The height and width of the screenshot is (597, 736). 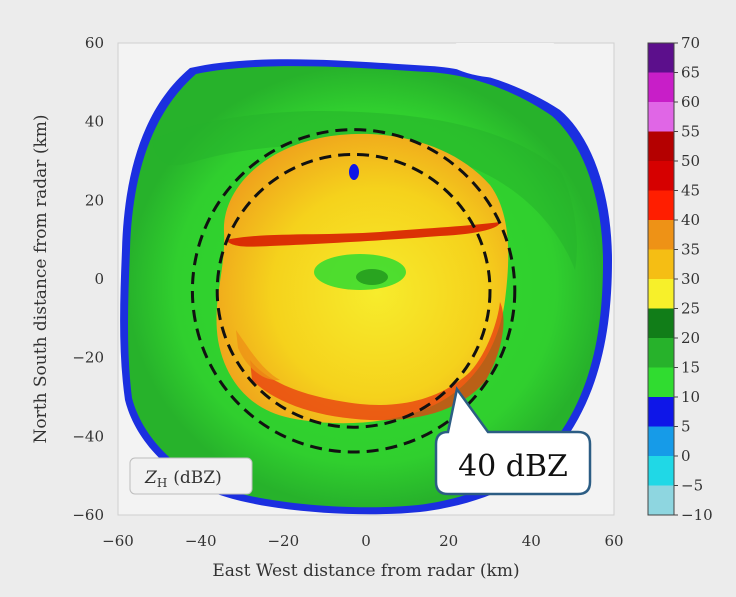 I want to click on colorbar-tick-label: 60, so click(x=690, y=102).